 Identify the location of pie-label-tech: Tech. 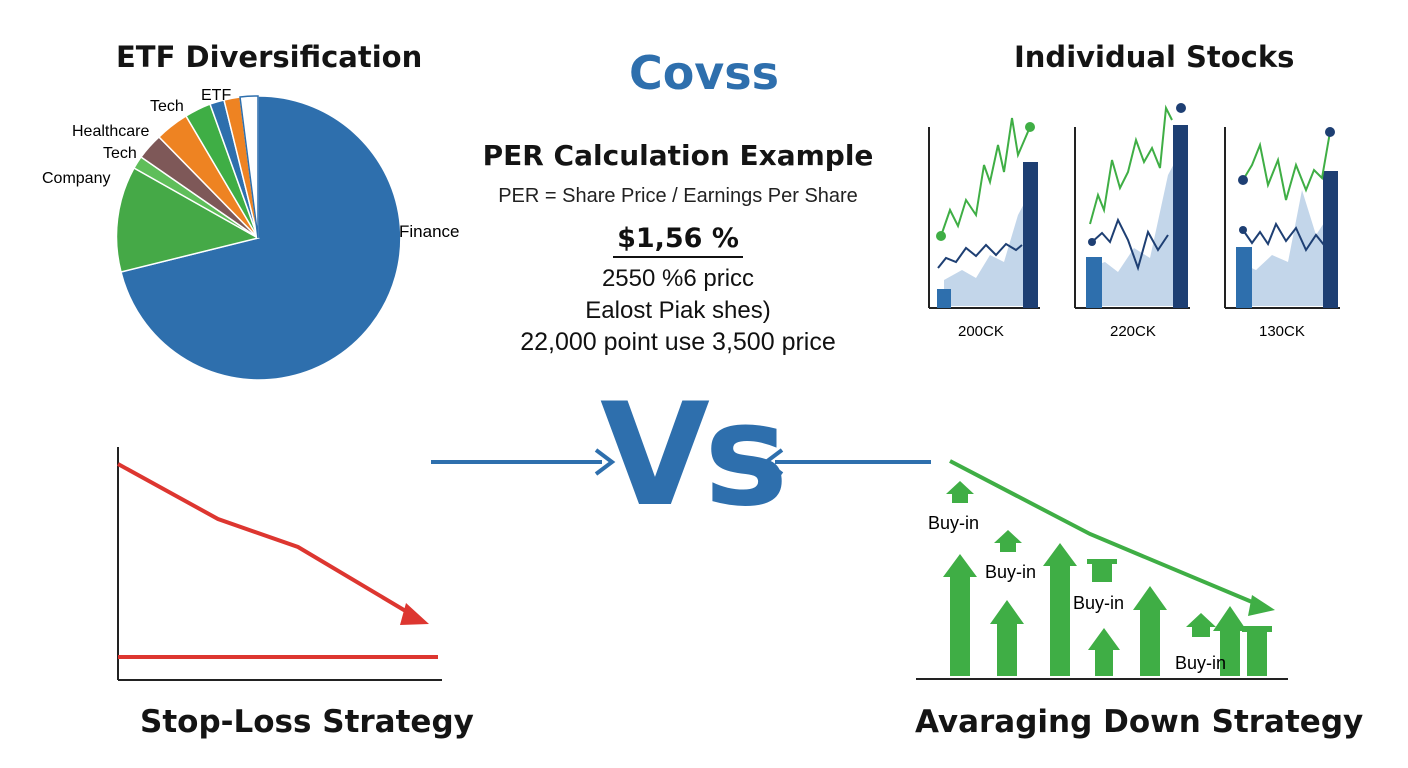
(120, 153).